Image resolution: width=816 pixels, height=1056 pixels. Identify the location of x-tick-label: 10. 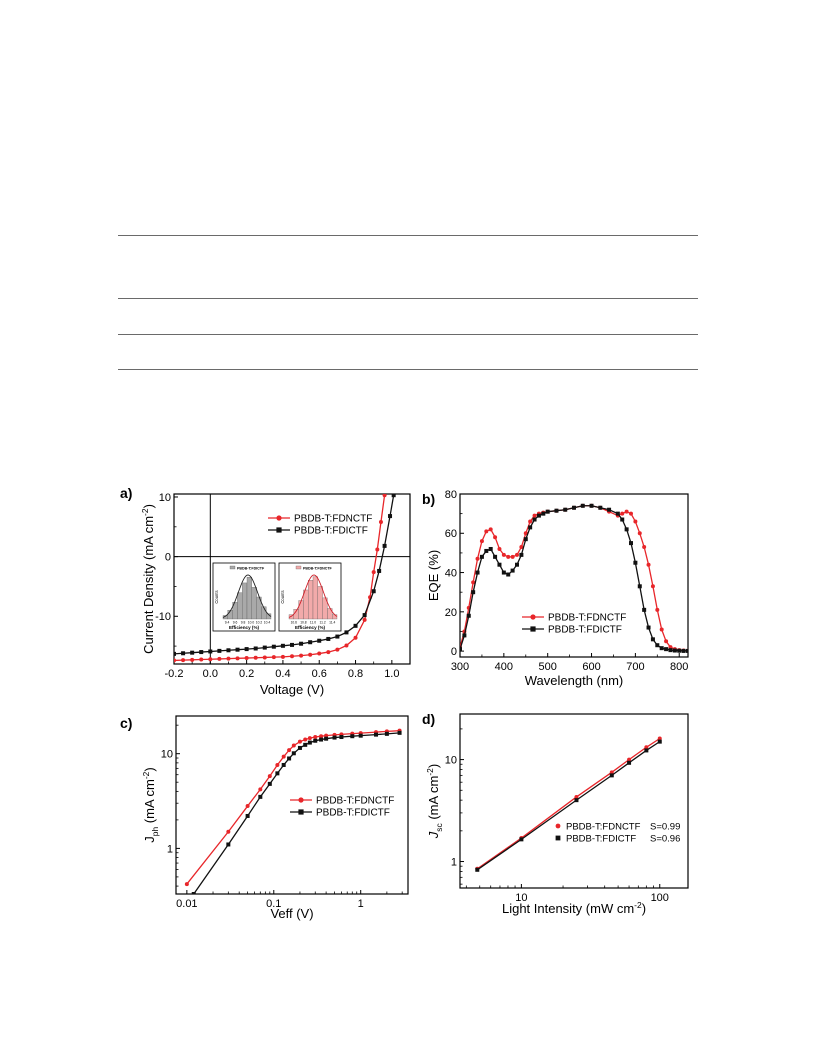
(521, 898).